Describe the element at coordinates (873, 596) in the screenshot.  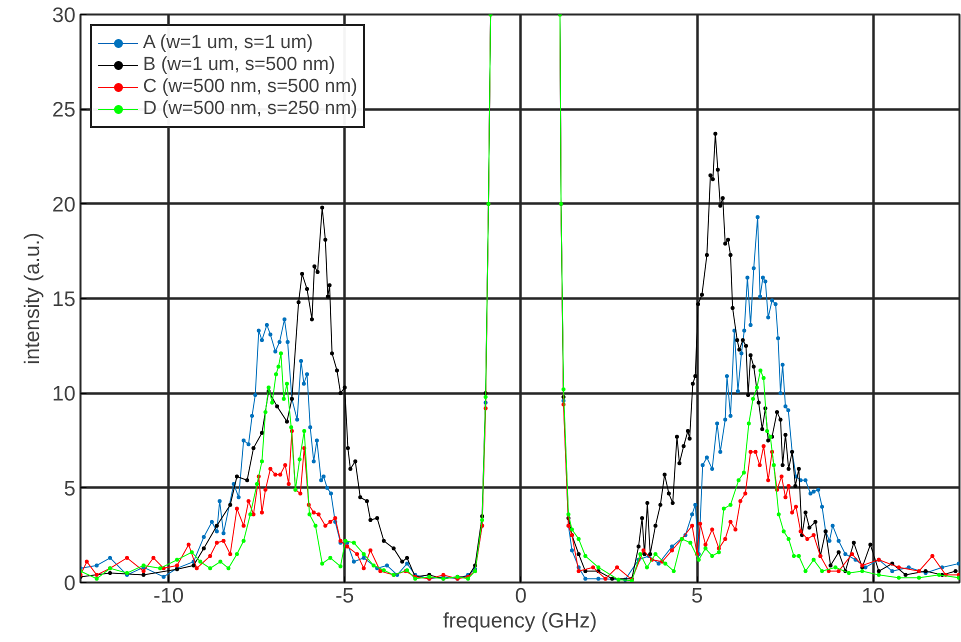
I see `x-tick-label: 10` at that location.